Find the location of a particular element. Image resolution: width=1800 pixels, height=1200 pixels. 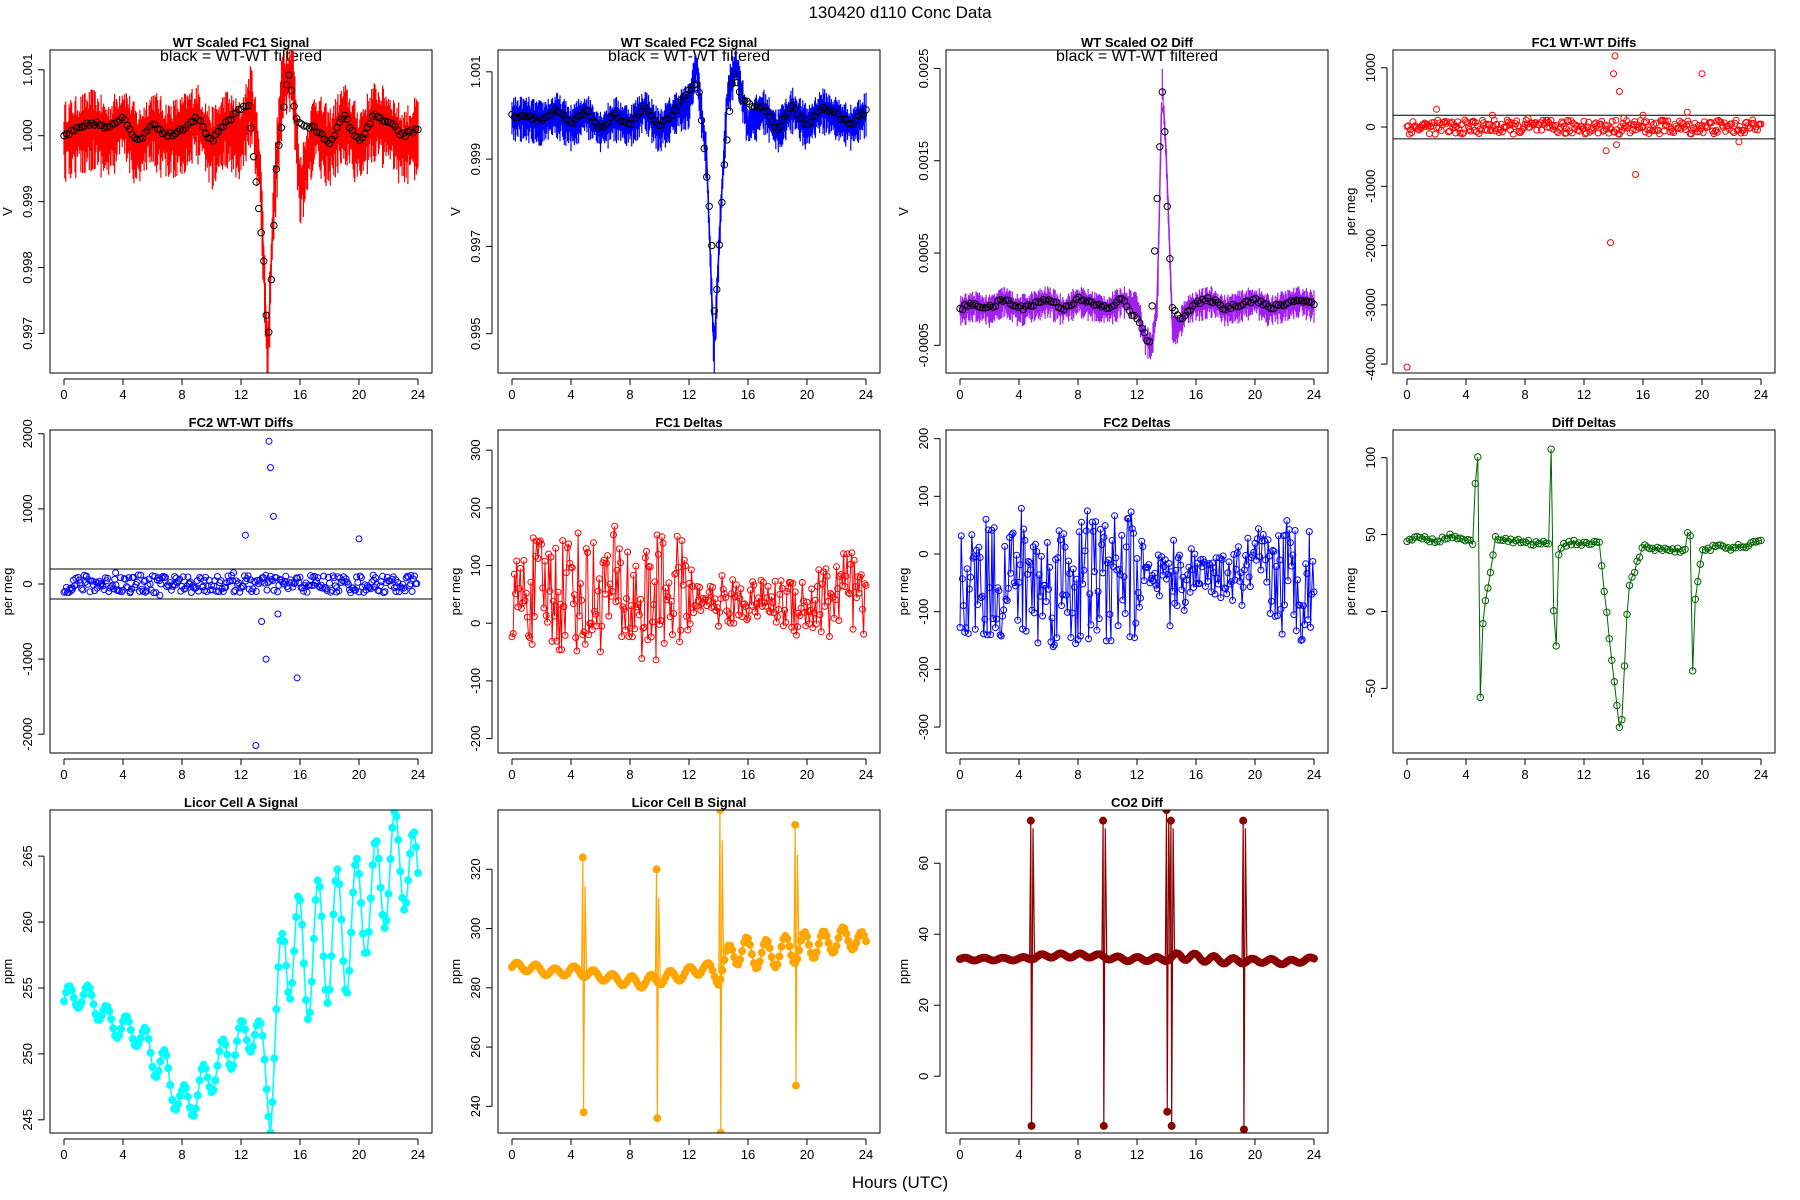

spike-line is located at coordinates (1032, 973).